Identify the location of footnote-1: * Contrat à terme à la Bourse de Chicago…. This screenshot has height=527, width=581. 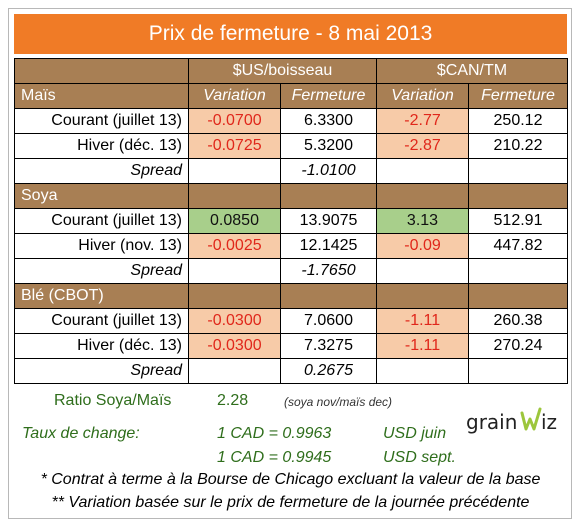
(290, 479).